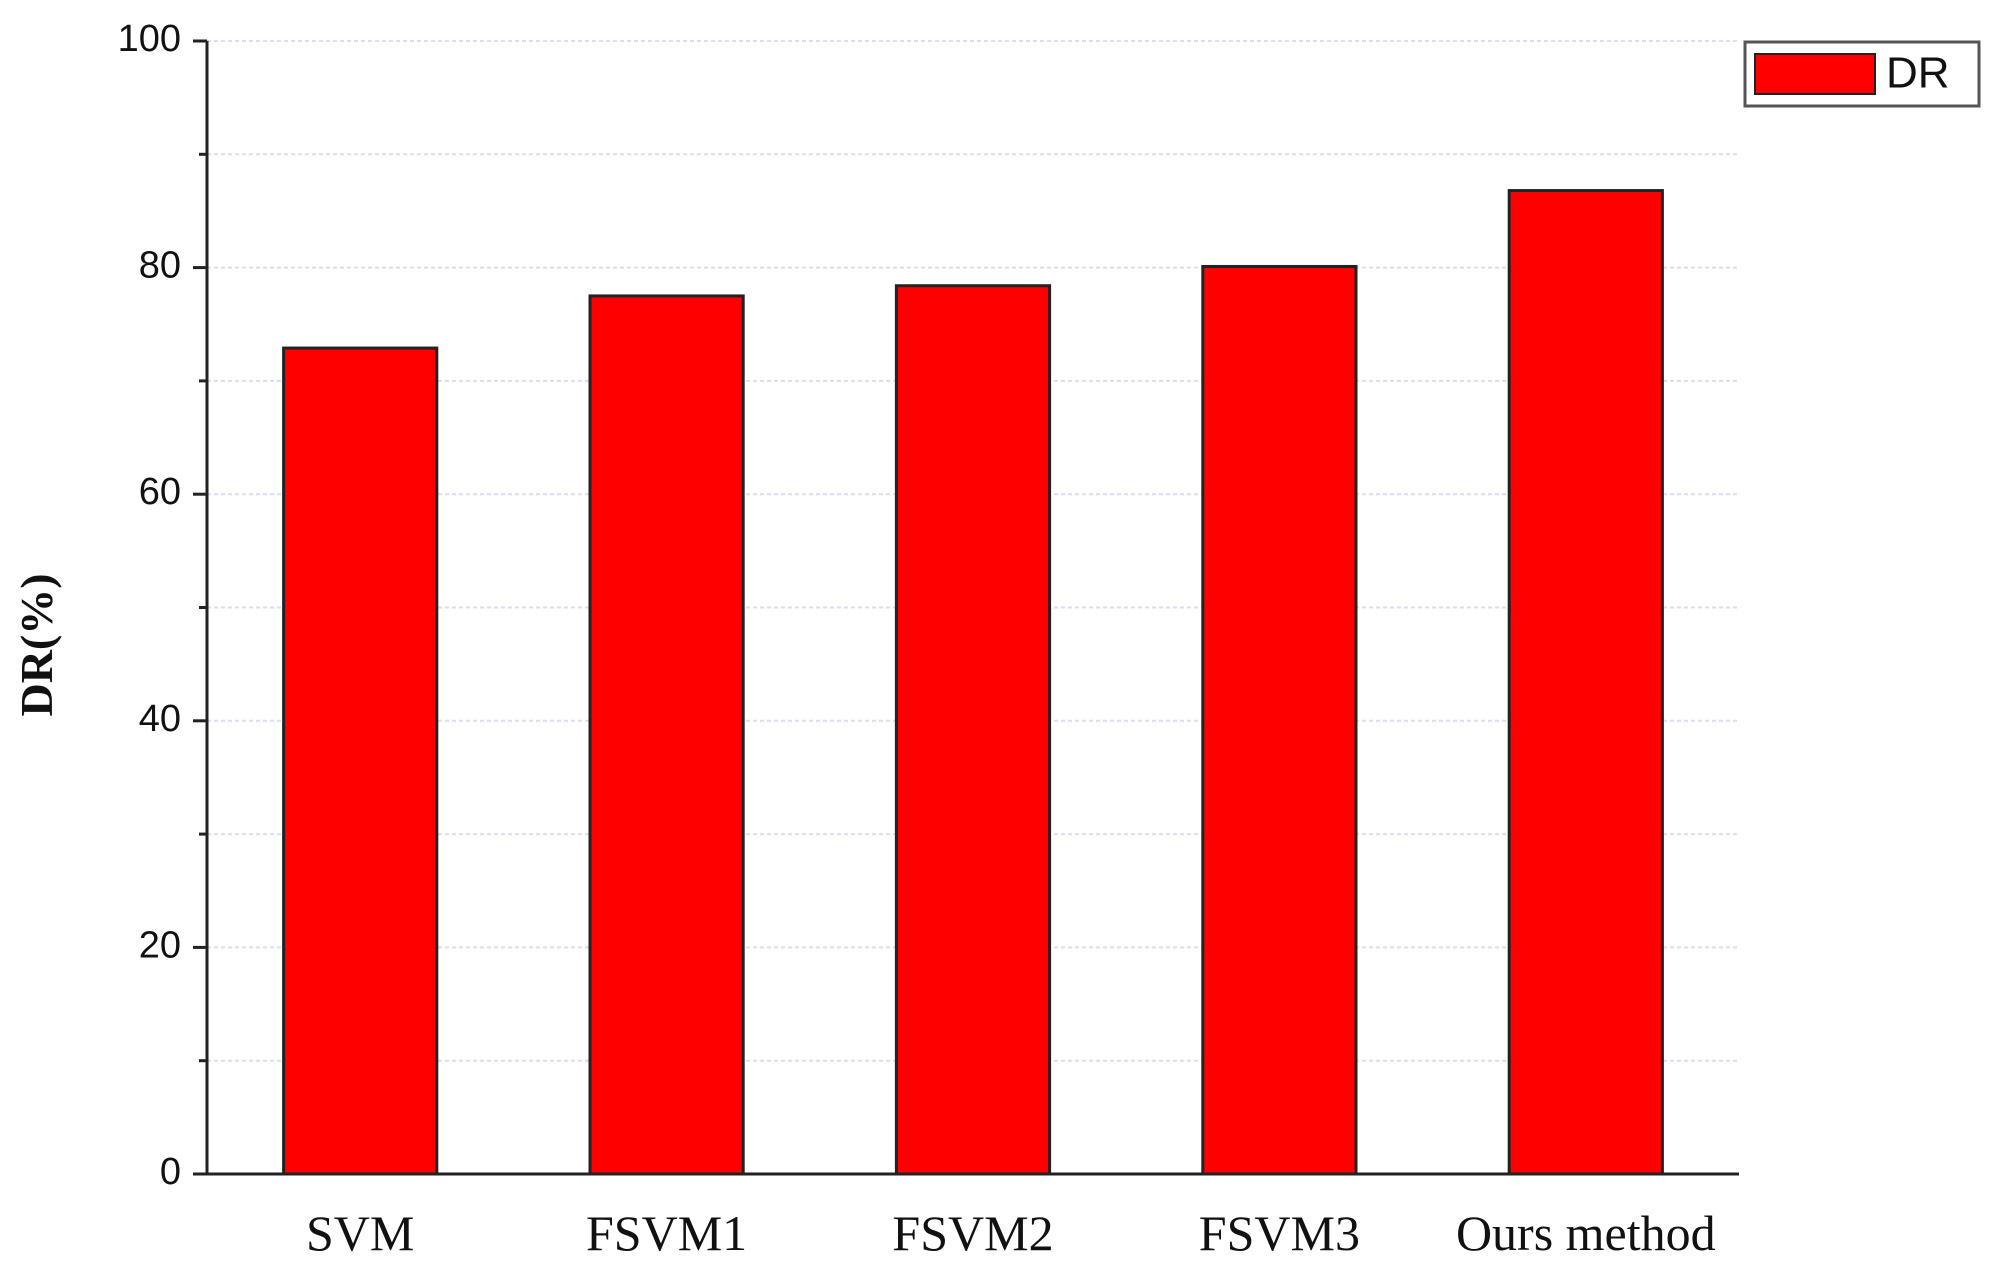 The height and width of the screenshot is (1272, 1998). I want to click on legend-label: DR, so click(1918, 73).